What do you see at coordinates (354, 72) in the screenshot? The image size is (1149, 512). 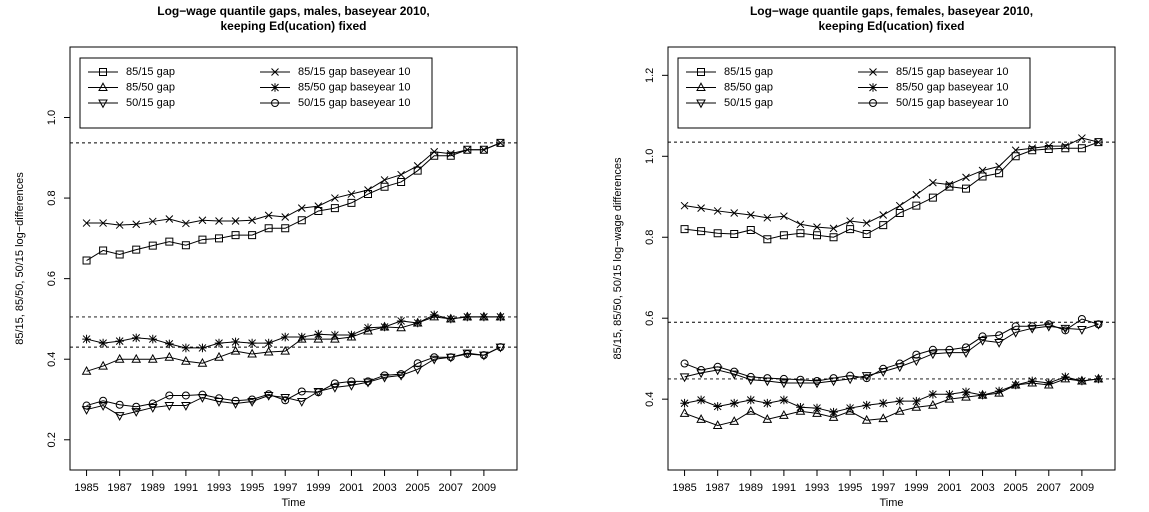 I see `legend-label: 85/15 gap baseyear 10` at bounding box center [354, 72].